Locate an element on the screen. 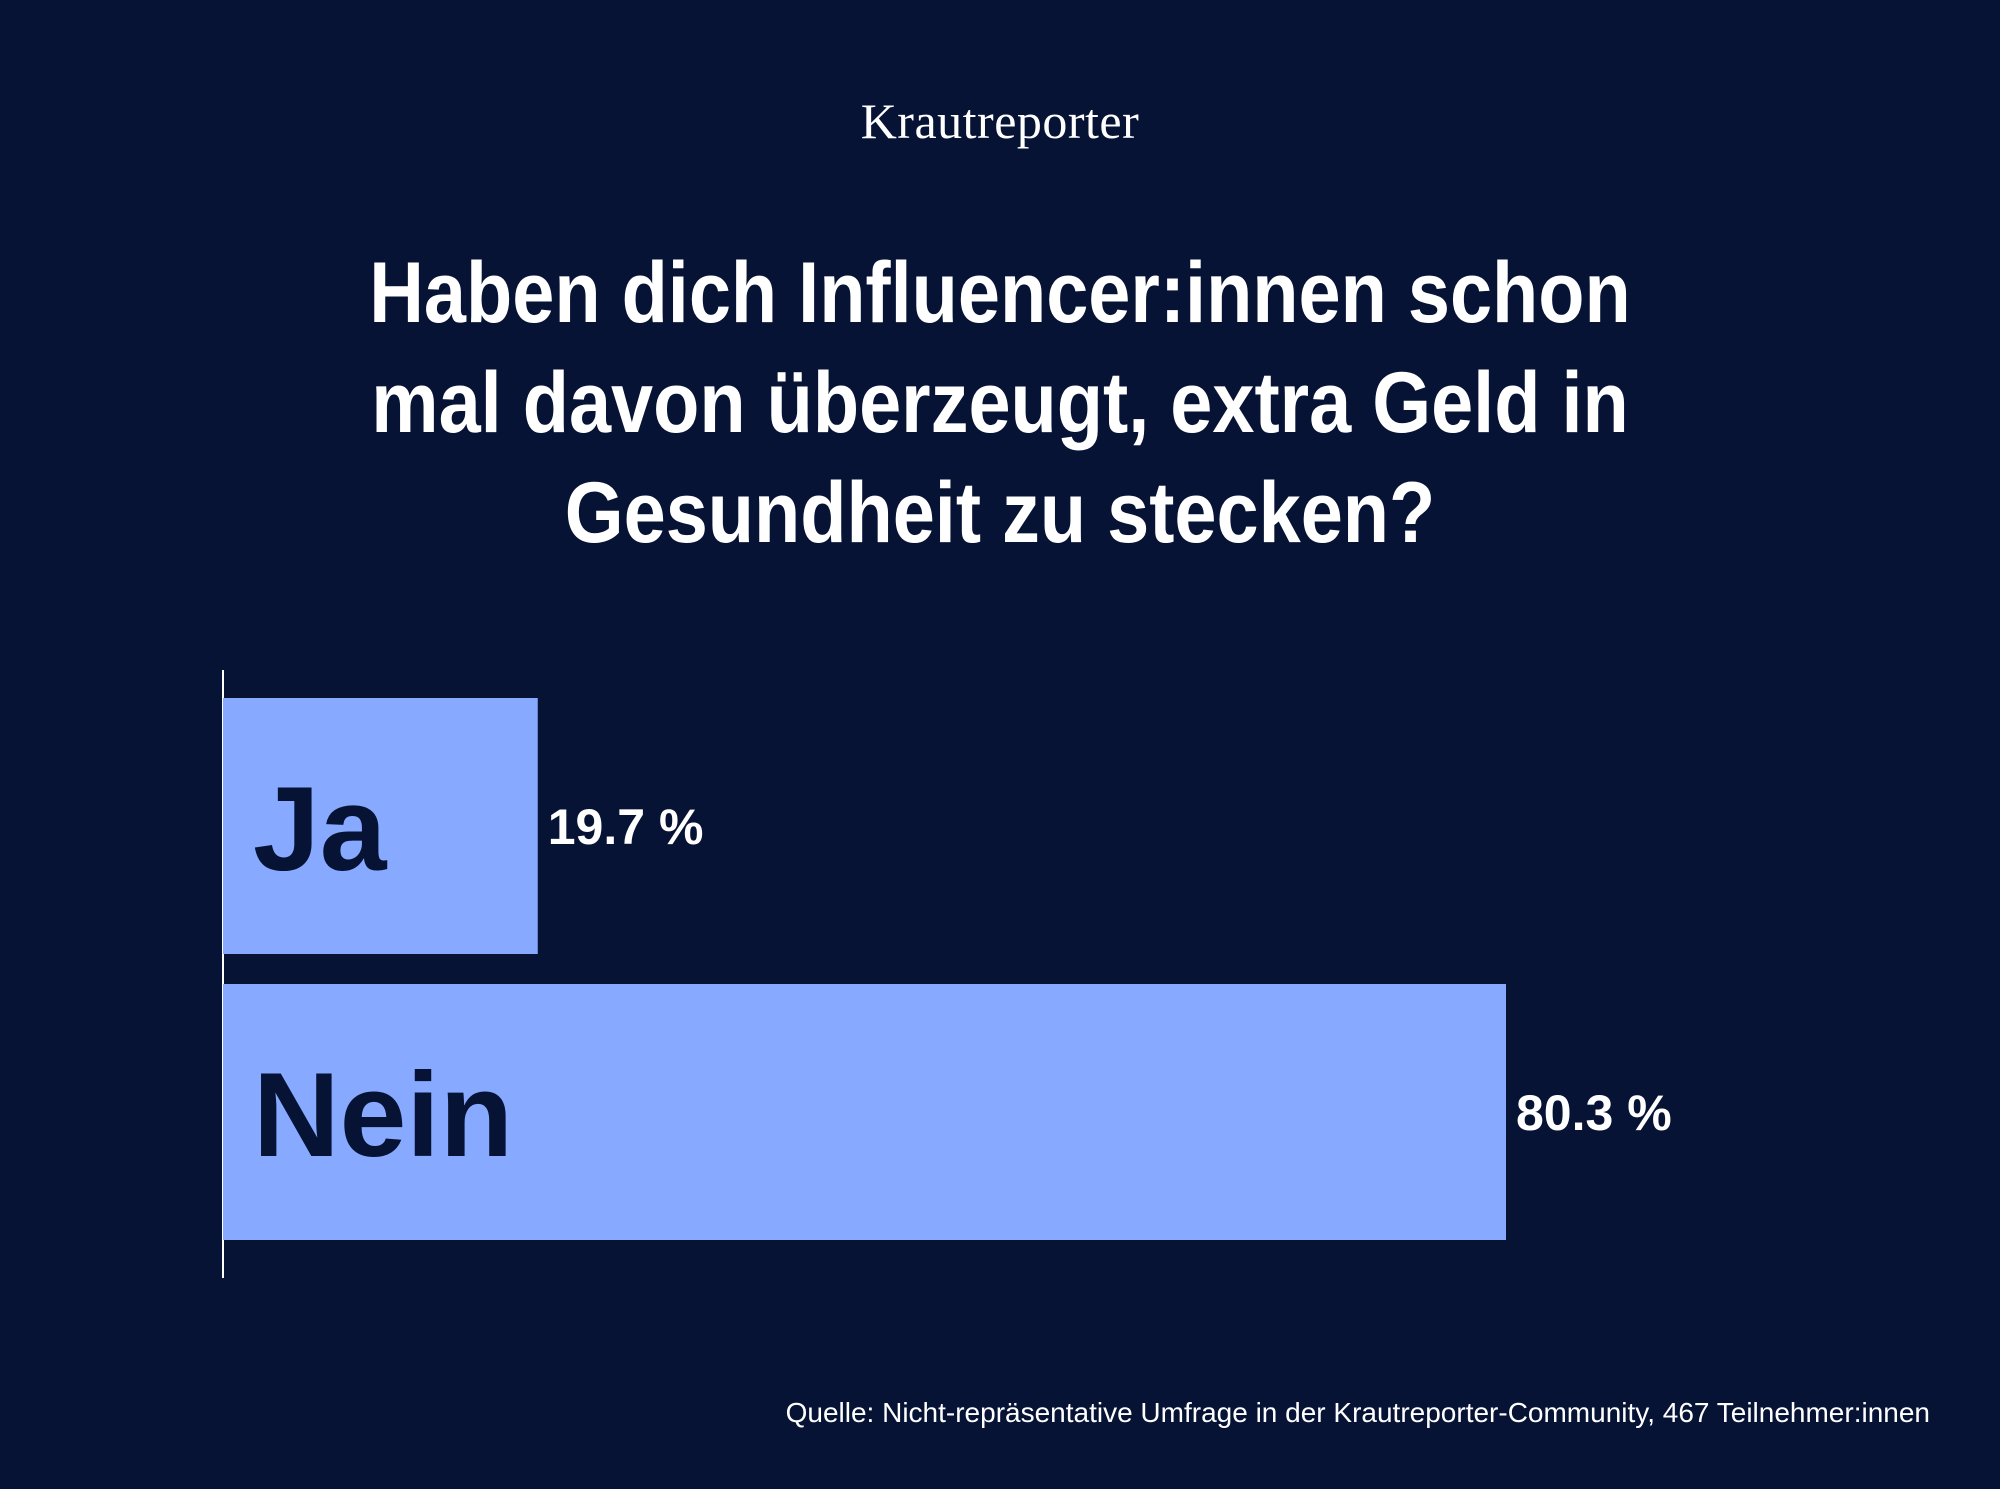 This screenshot has width=2000, height=1489. value-label-nein: 80.3 % is located at coordinates (1594, 1113).